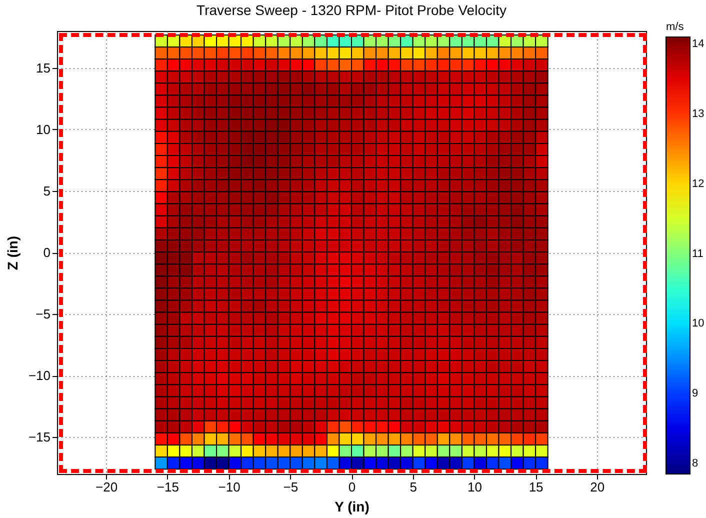 Image resolution: width=706 pixels, height=518 pixels. What do you see at coordinates (39, 376) in the screenshot?
I see `y-tick-label: −10` at bounding box center [39, 376].